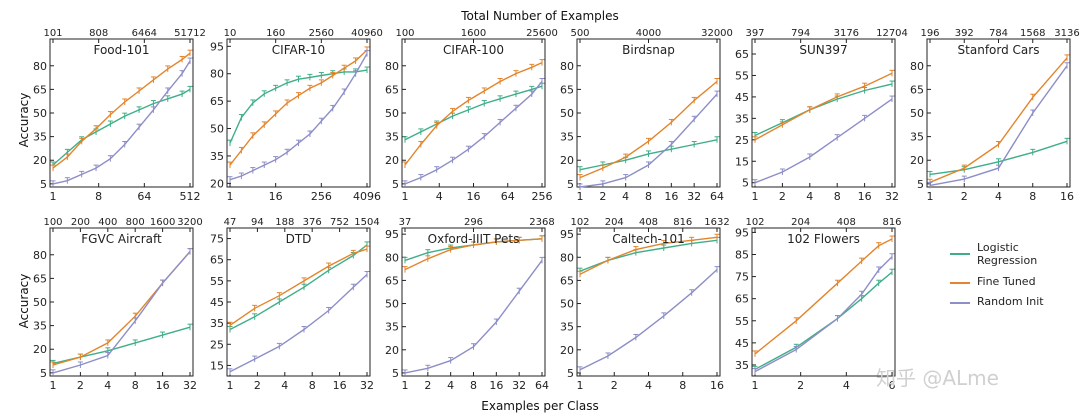 The image size is (1080, 416). Describe the element at coordinates (717, 33) in the screenshot. I see `top-tick-label: 32000` at that location.